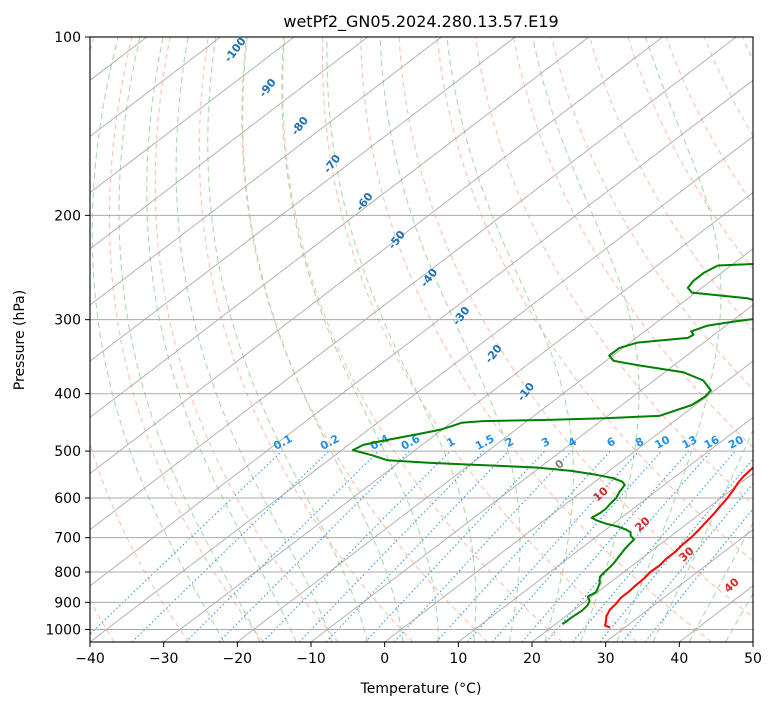  Describe the element at coordinates (526, 392) in the screenshot. I see `dry-adiabat-label: -10` at that location.